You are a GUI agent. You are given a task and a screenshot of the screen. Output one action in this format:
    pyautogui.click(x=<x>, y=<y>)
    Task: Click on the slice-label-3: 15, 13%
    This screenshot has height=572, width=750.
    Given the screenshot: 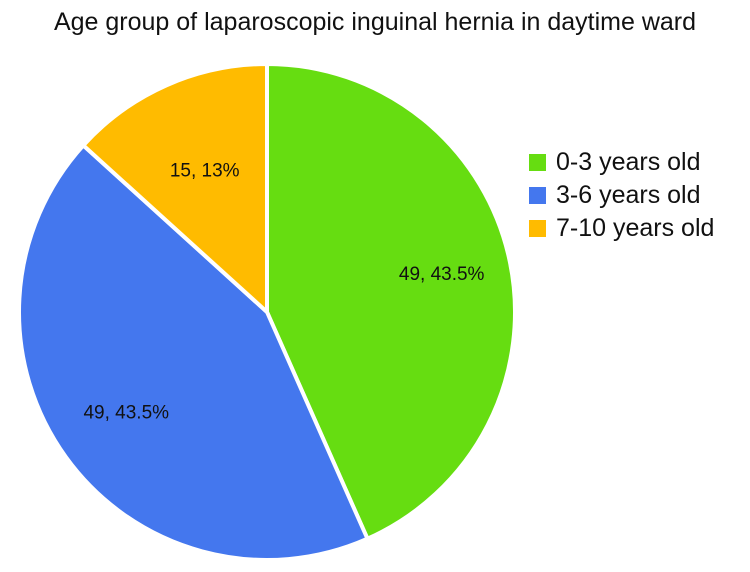 What is the action you would take?
    pyautogui.click(x=205, y=170)
    